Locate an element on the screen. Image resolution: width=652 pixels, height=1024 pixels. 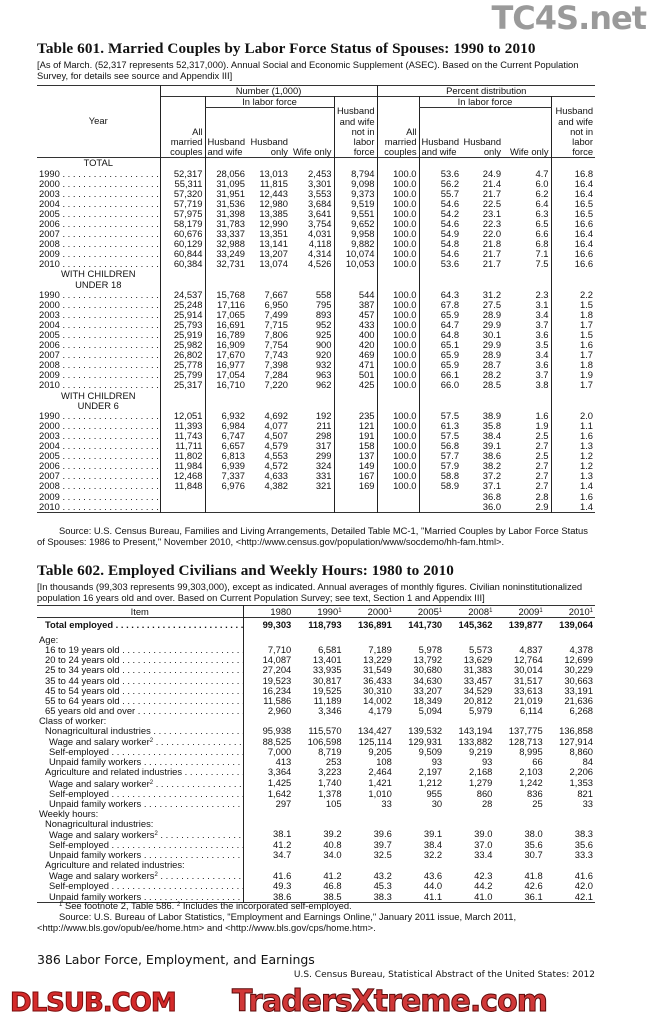
row-year: 2010 is located at coordinates (98, 264).